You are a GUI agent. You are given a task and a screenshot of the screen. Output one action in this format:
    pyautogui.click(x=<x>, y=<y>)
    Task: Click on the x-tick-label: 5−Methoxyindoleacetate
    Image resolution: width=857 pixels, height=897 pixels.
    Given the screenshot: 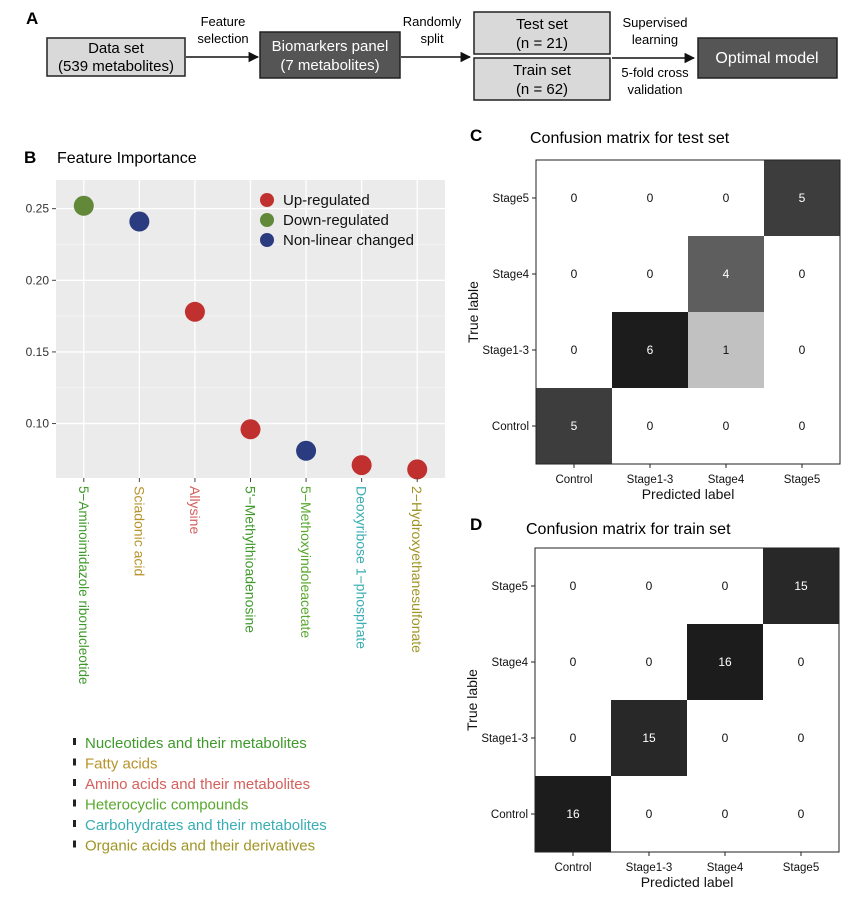 What is the action you would take?
    pyautogui.click(x=306, y=562)
    